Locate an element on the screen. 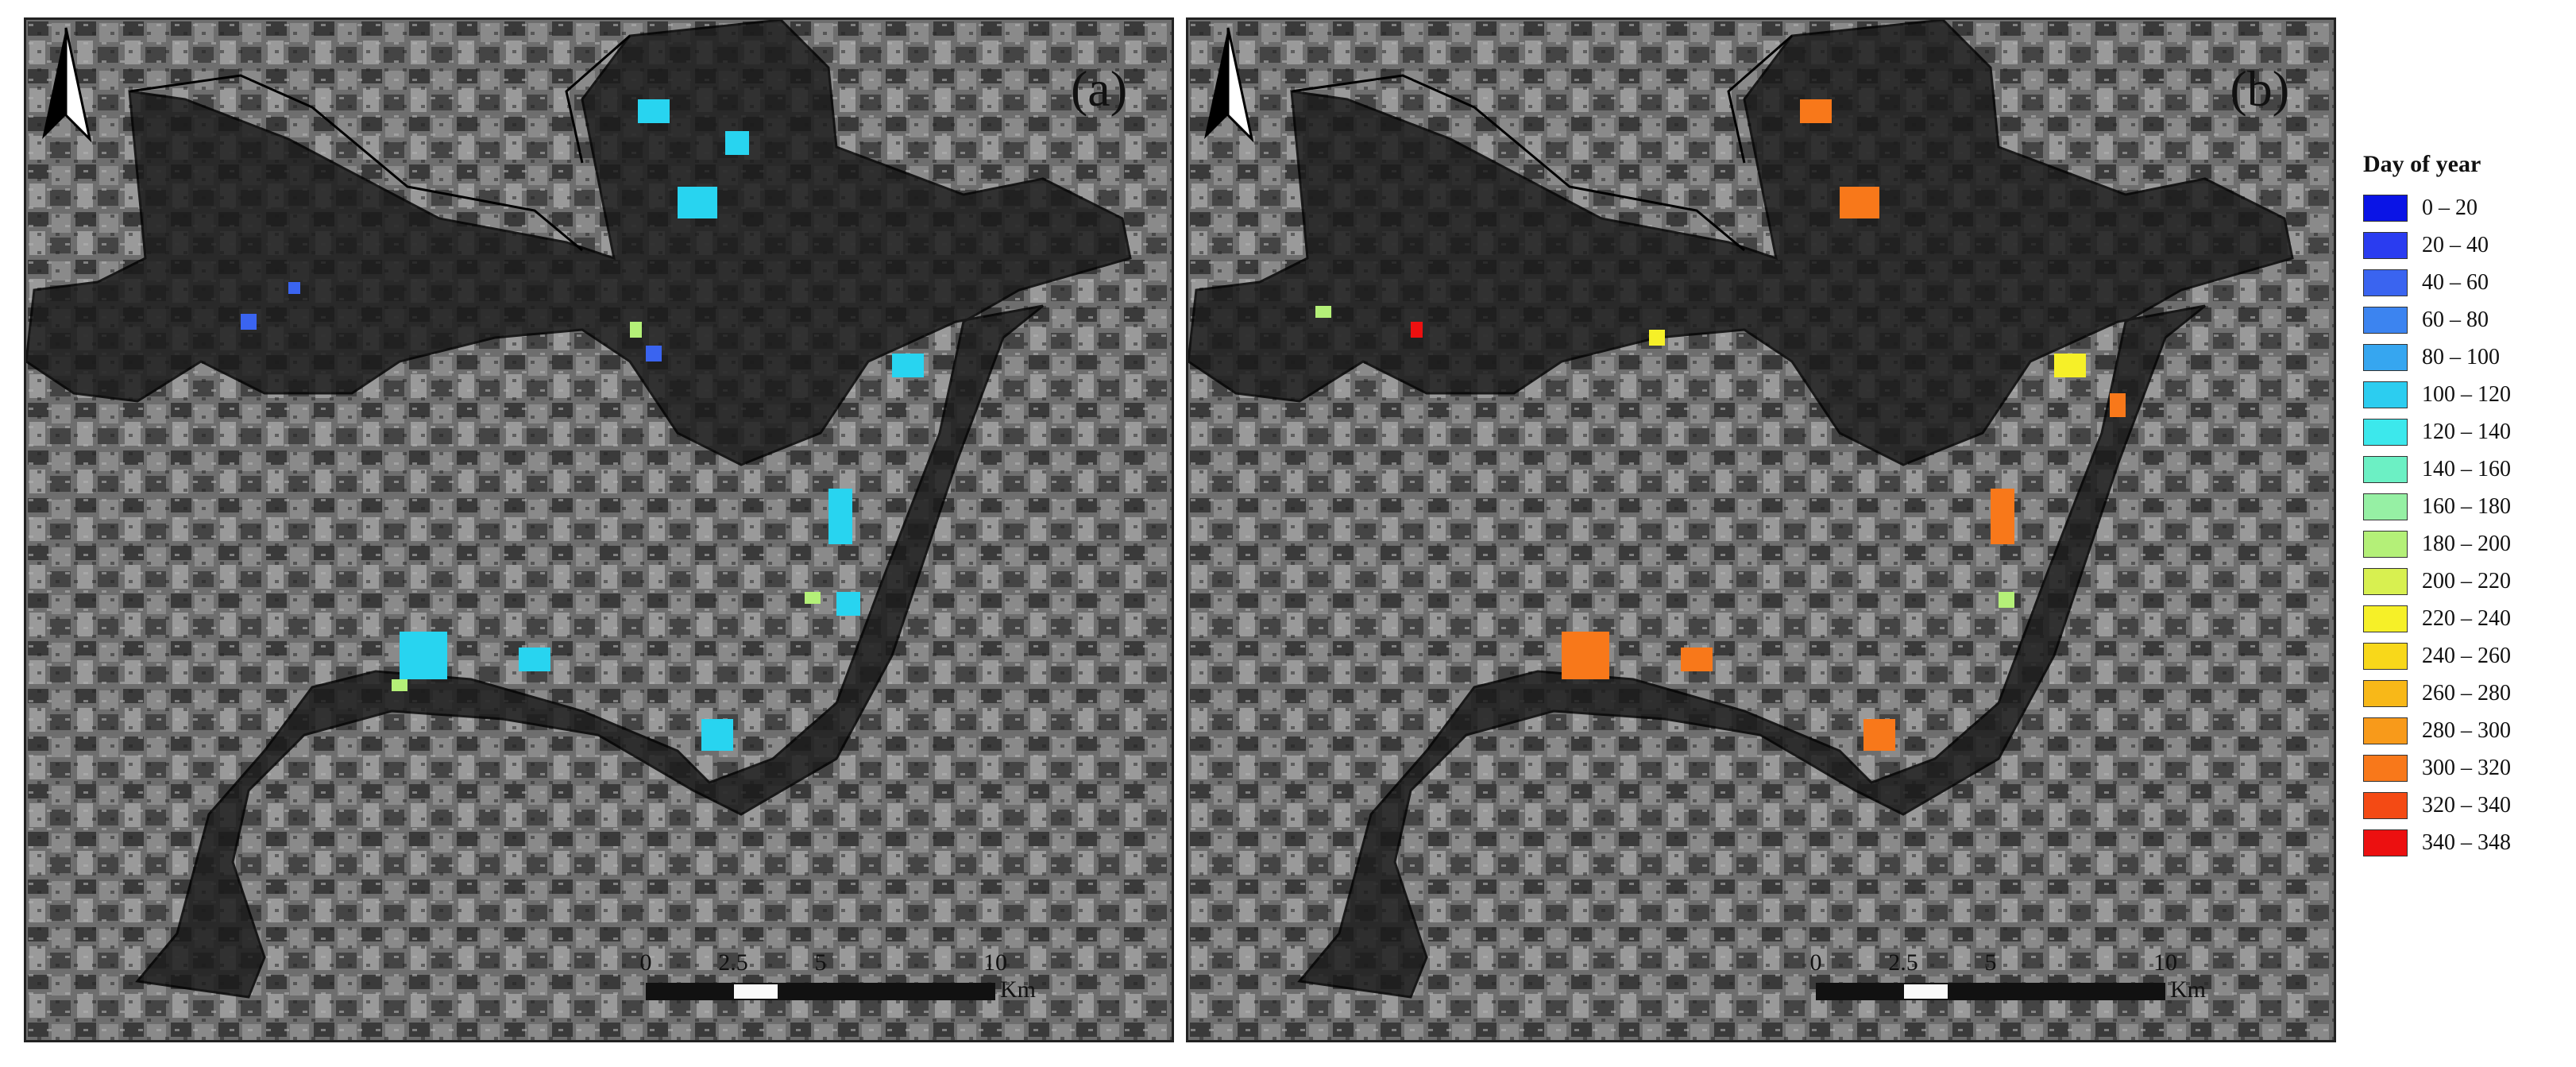 This screenshot has height=1067, width=2576. legend-label: 340 – 348 is located at coordinates (2466, 842).